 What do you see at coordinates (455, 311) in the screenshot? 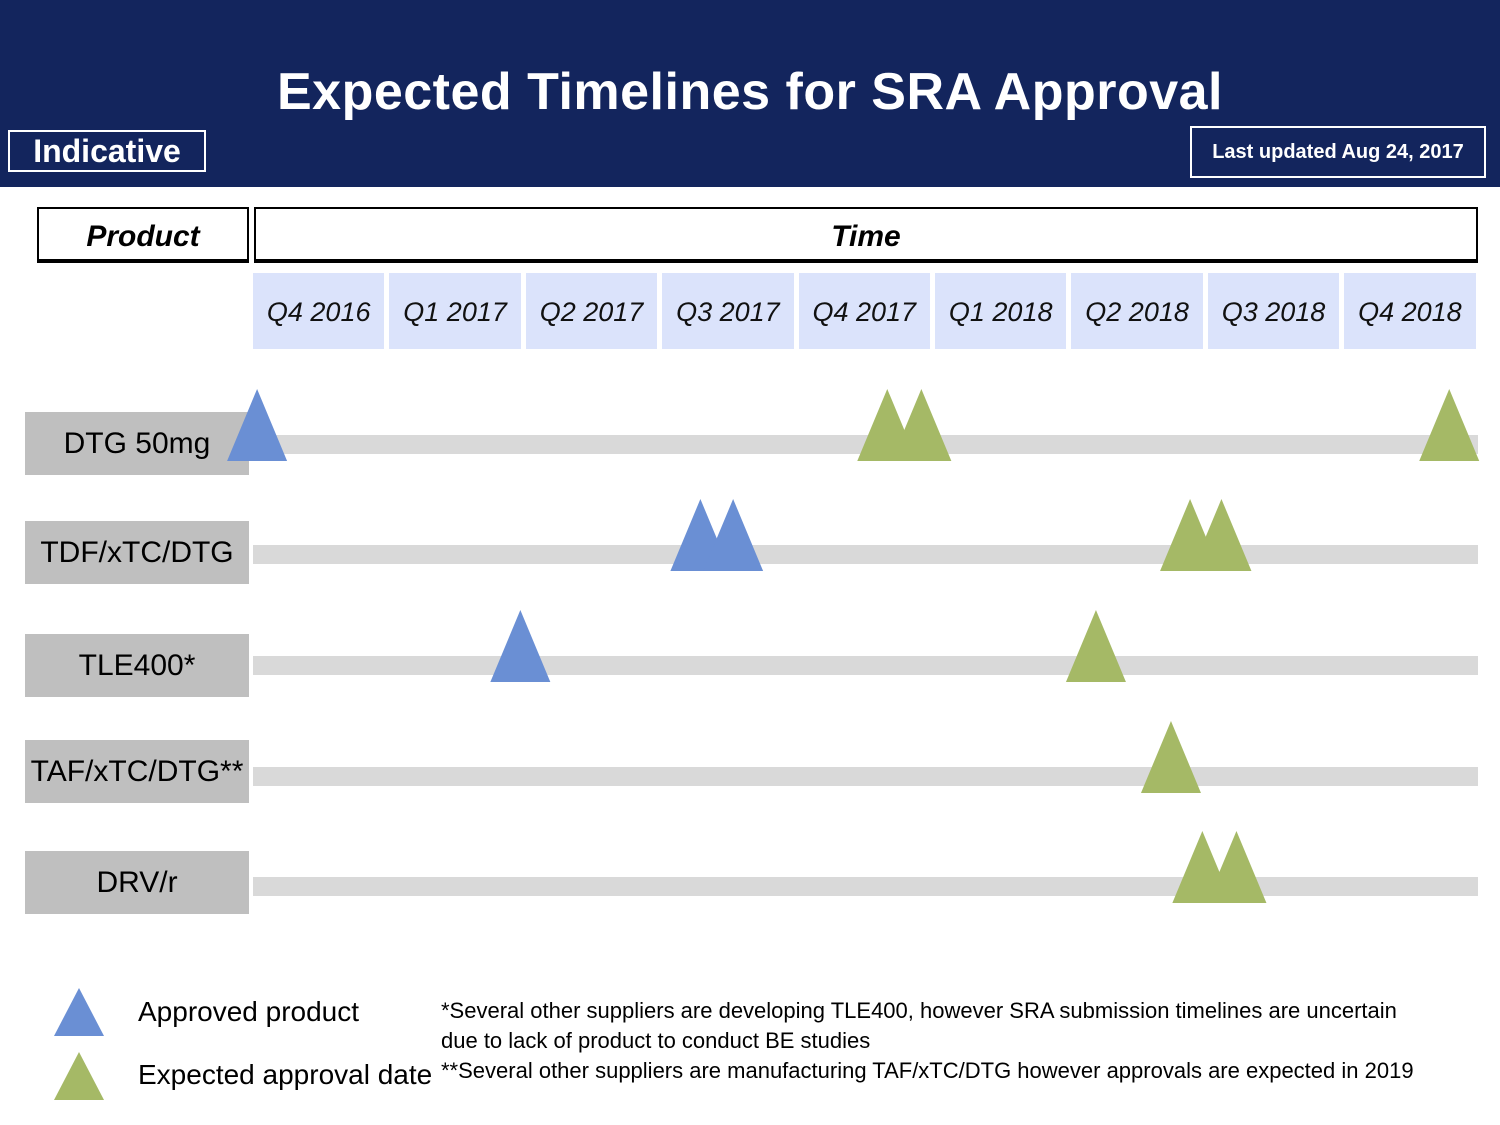
I see `quarter-header: Q1 2017` at bounding box center [455, 311].